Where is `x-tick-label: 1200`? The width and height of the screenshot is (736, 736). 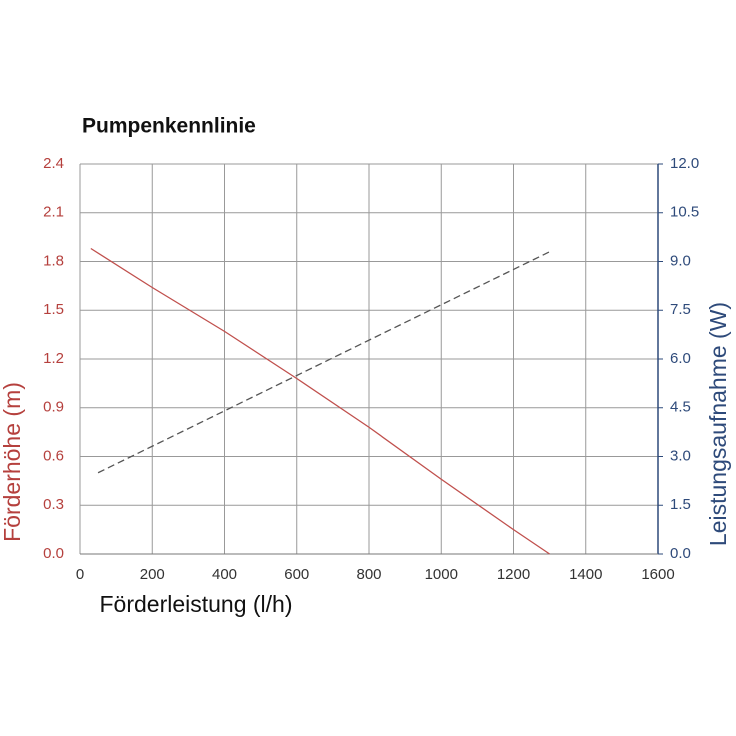
x-tick-label: 1200 is located at coordinates (513, 574).